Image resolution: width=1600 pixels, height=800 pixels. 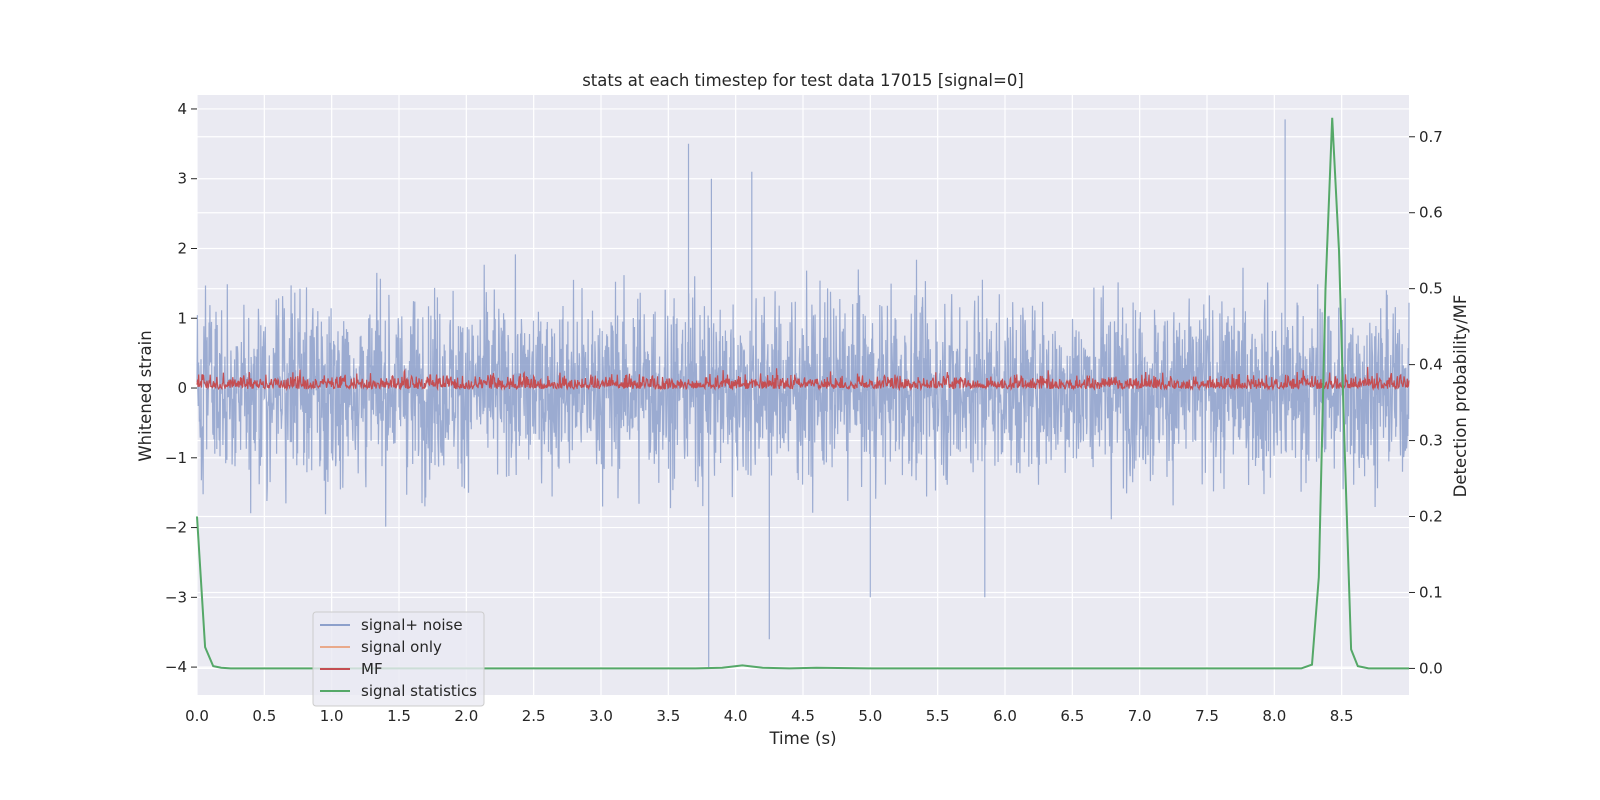 I want to click on y-axis-label: Whitened strain, so click(x=145, y=395).